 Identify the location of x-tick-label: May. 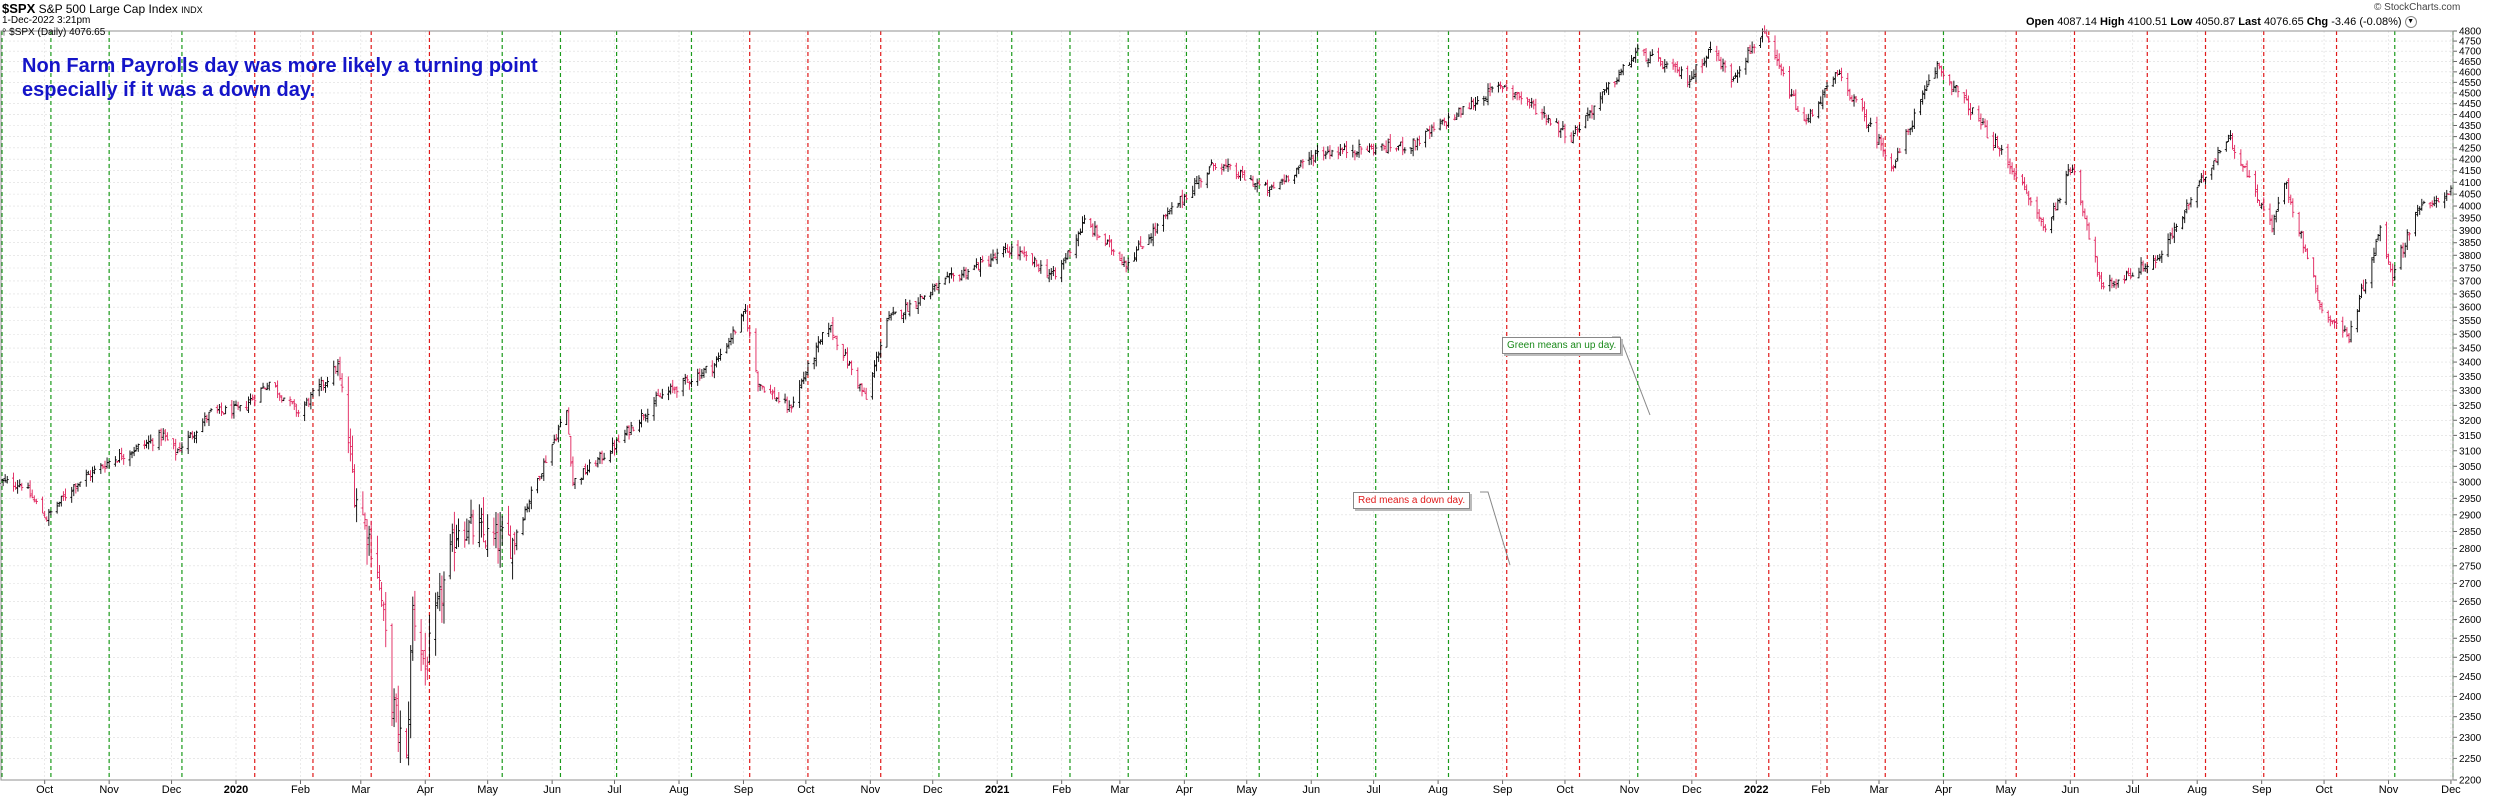
(1246, 790).